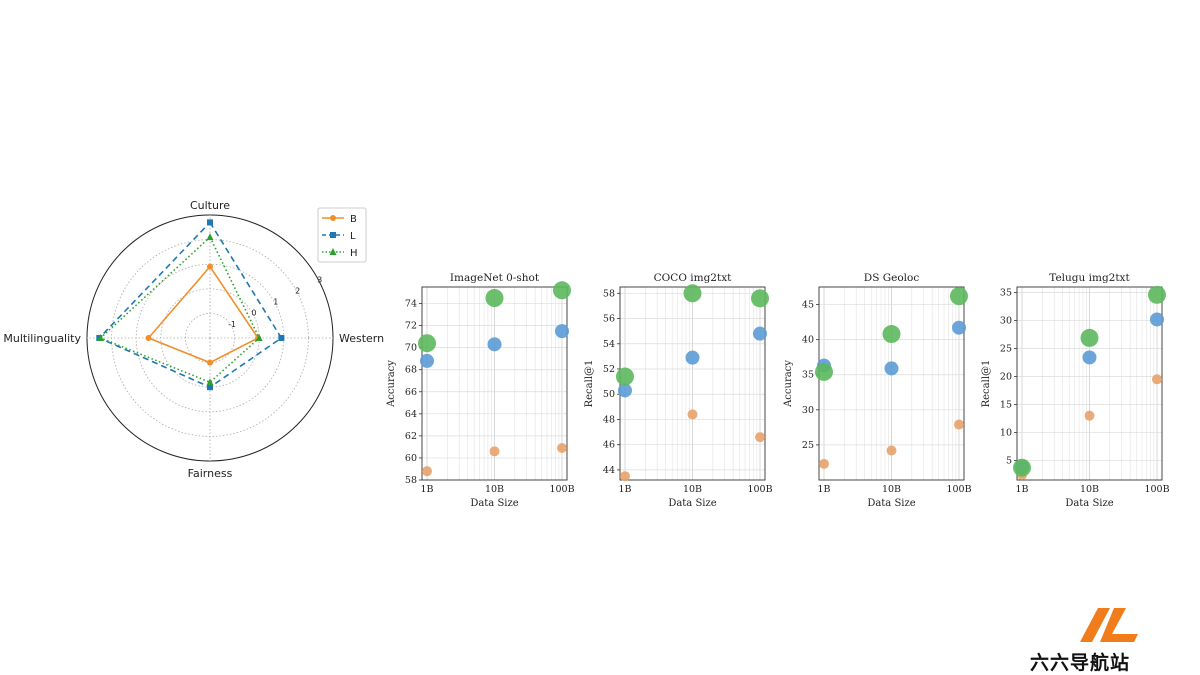 The height and width of the screenshot is (675, 1200). What do you see at coordinates (808, 340) in the screenshot?
I see `y-tick-label: 40` at bounding box center [808, 340].